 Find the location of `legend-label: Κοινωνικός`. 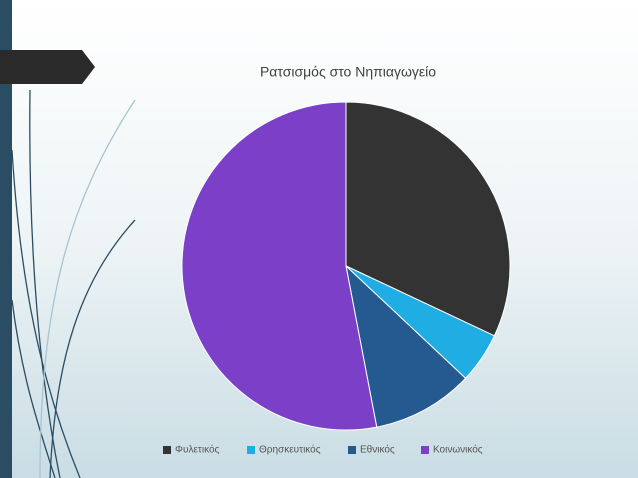

legend-label: Κοινωνικός is located at coordinates (458, 450).